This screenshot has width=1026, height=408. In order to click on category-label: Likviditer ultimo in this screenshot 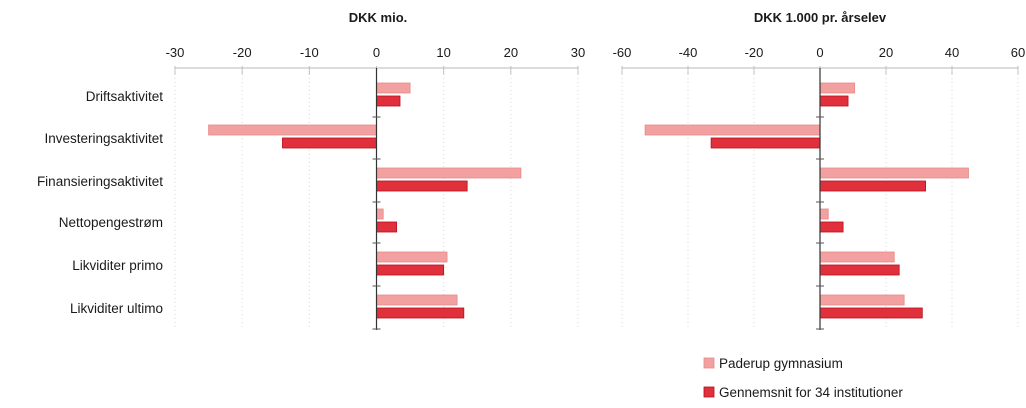, I will do `click(116, 308)`.